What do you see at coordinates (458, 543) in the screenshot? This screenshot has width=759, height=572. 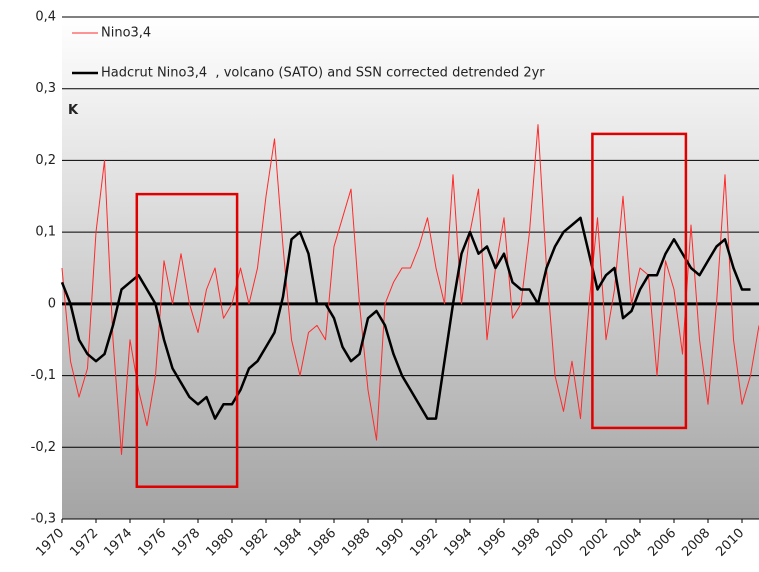 I see `x-tick-label: 1994` at bounding box center [458, 543].